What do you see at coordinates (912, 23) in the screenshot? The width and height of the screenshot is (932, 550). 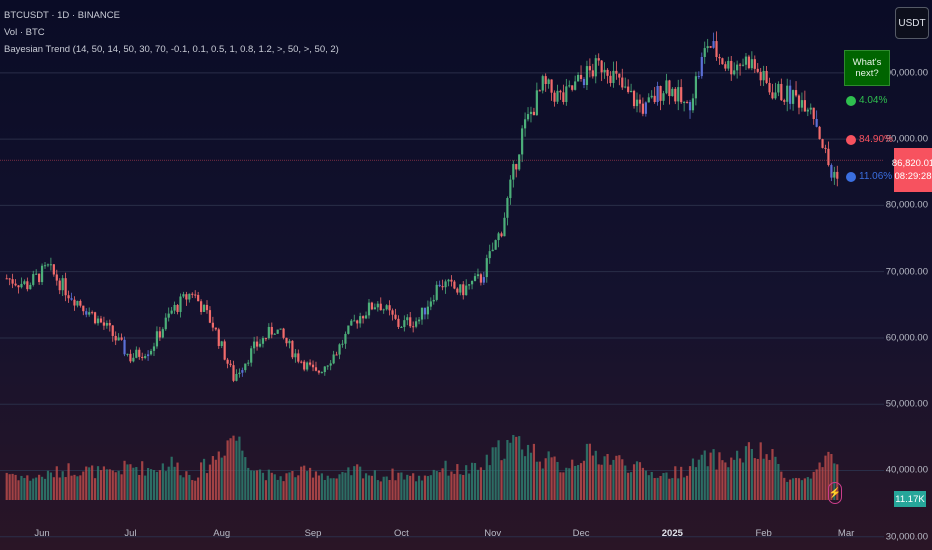 I see `currency-button: USDT` at bounding box center [912, 23].